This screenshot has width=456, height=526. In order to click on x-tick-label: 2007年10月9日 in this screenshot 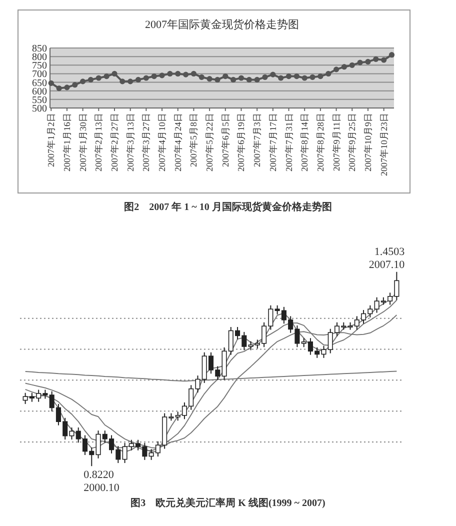, I will do `click(367, 142)`.